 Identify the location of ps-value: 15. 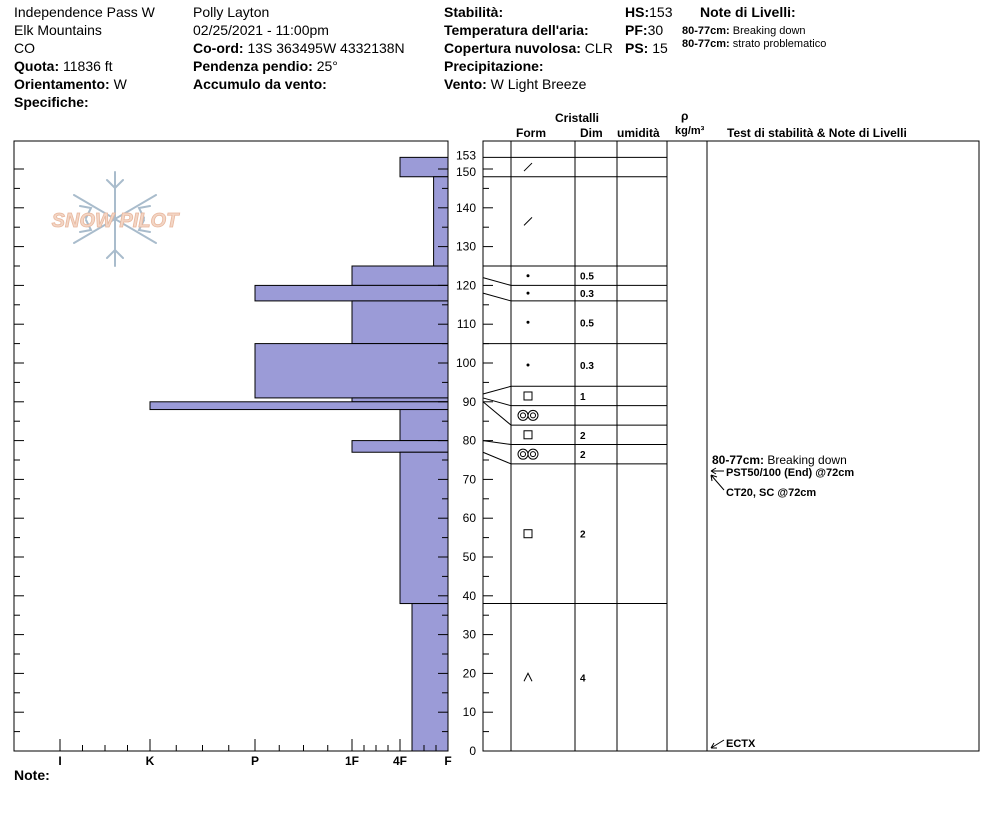
(660, 48).